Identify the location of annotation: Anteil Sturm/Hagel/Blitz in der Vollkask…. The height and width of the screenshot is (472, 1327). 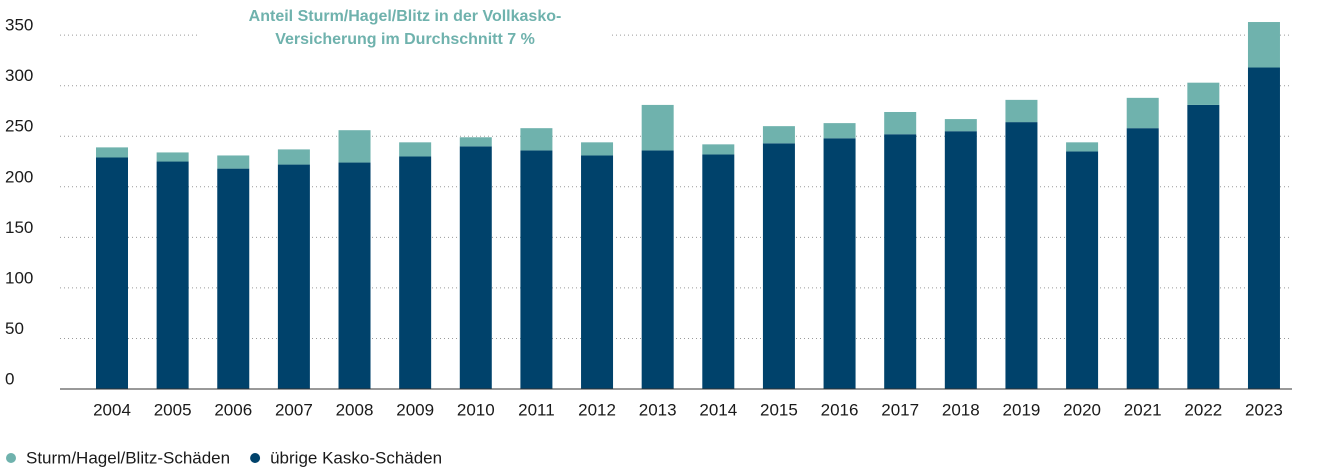
(405, 16).